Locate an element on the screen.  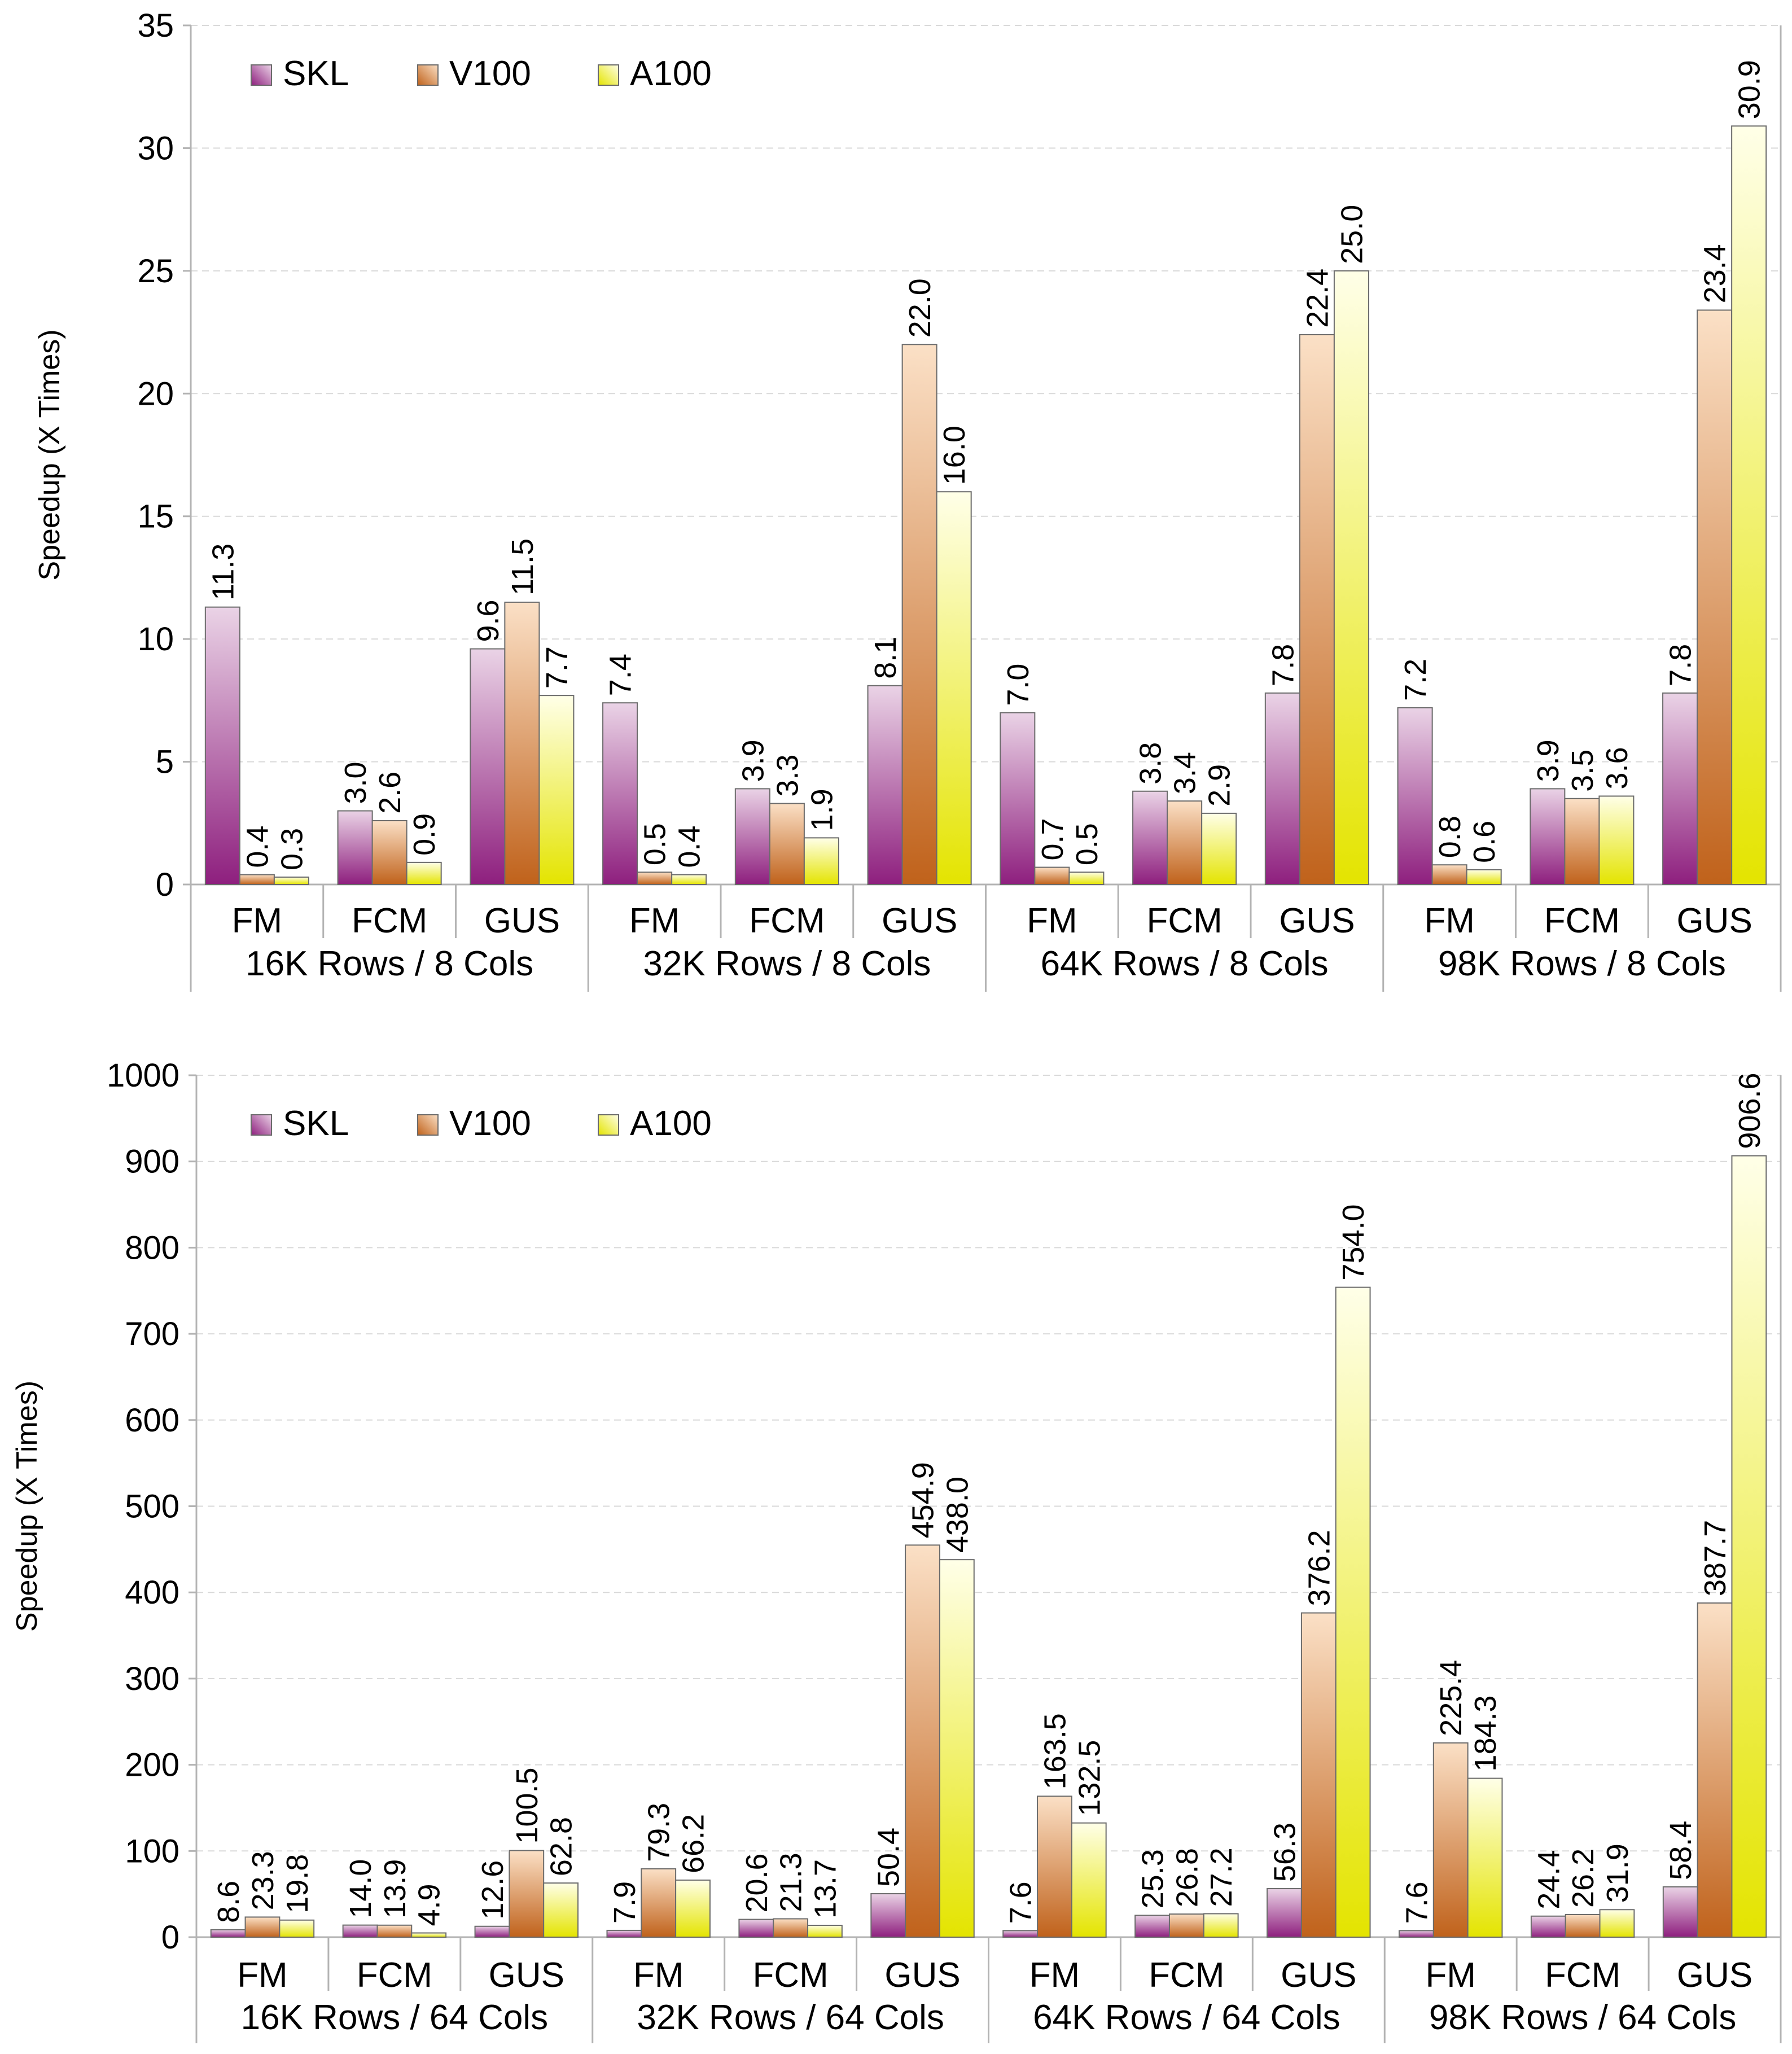
group-label: 32K Rows / 8 Cols is located at coordinates (787, 963).